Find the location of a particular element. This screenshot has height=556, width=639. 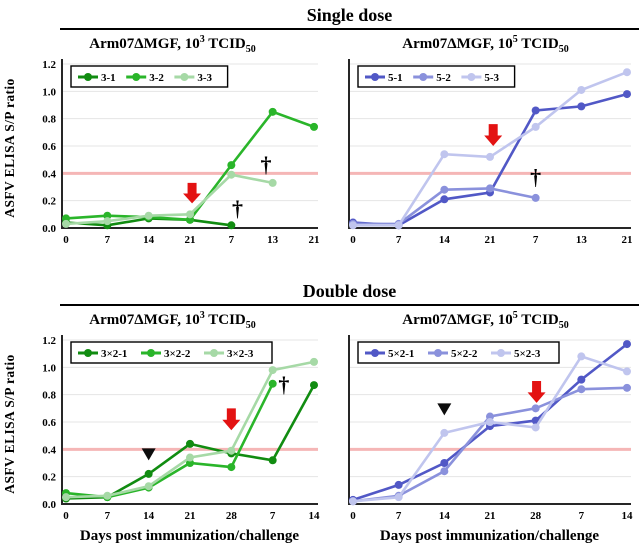

panel-title: Arm07ΔMGF, 103 TCID50 is located at coordinates (172, 320).